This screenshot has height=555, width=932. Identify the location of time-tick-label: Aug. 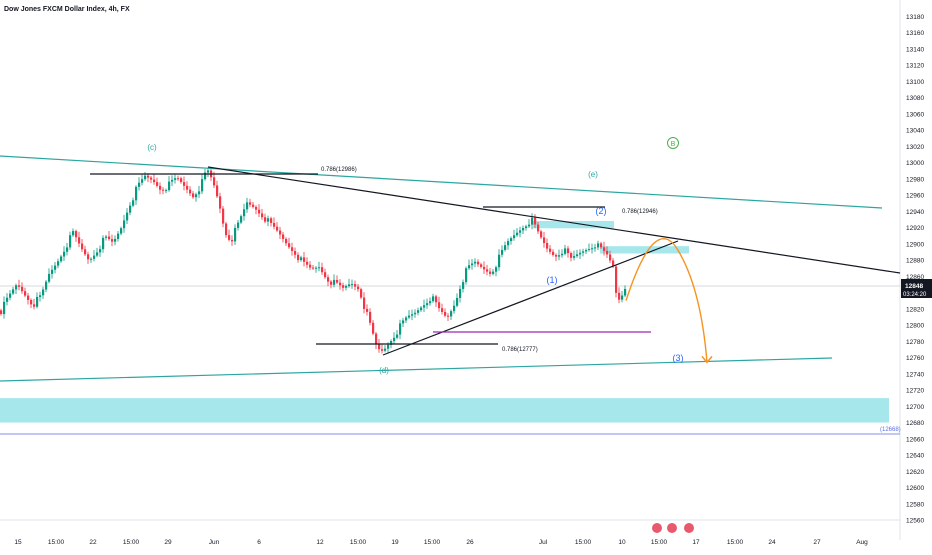
(862, 542).